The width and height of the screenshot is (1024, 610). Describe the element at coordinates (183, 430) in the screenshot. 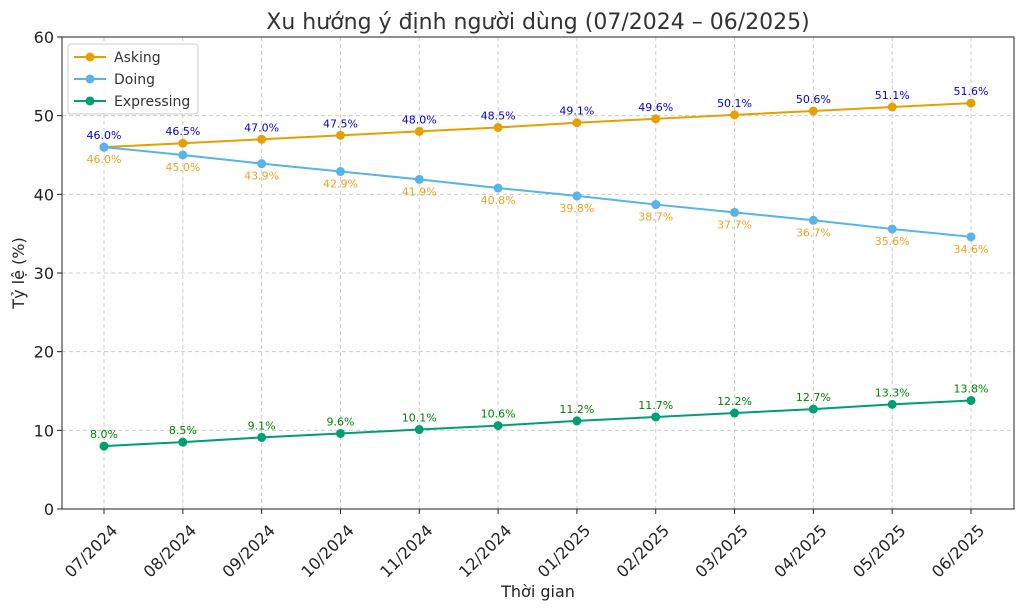

I see `data-label: 8.5%` at that location.